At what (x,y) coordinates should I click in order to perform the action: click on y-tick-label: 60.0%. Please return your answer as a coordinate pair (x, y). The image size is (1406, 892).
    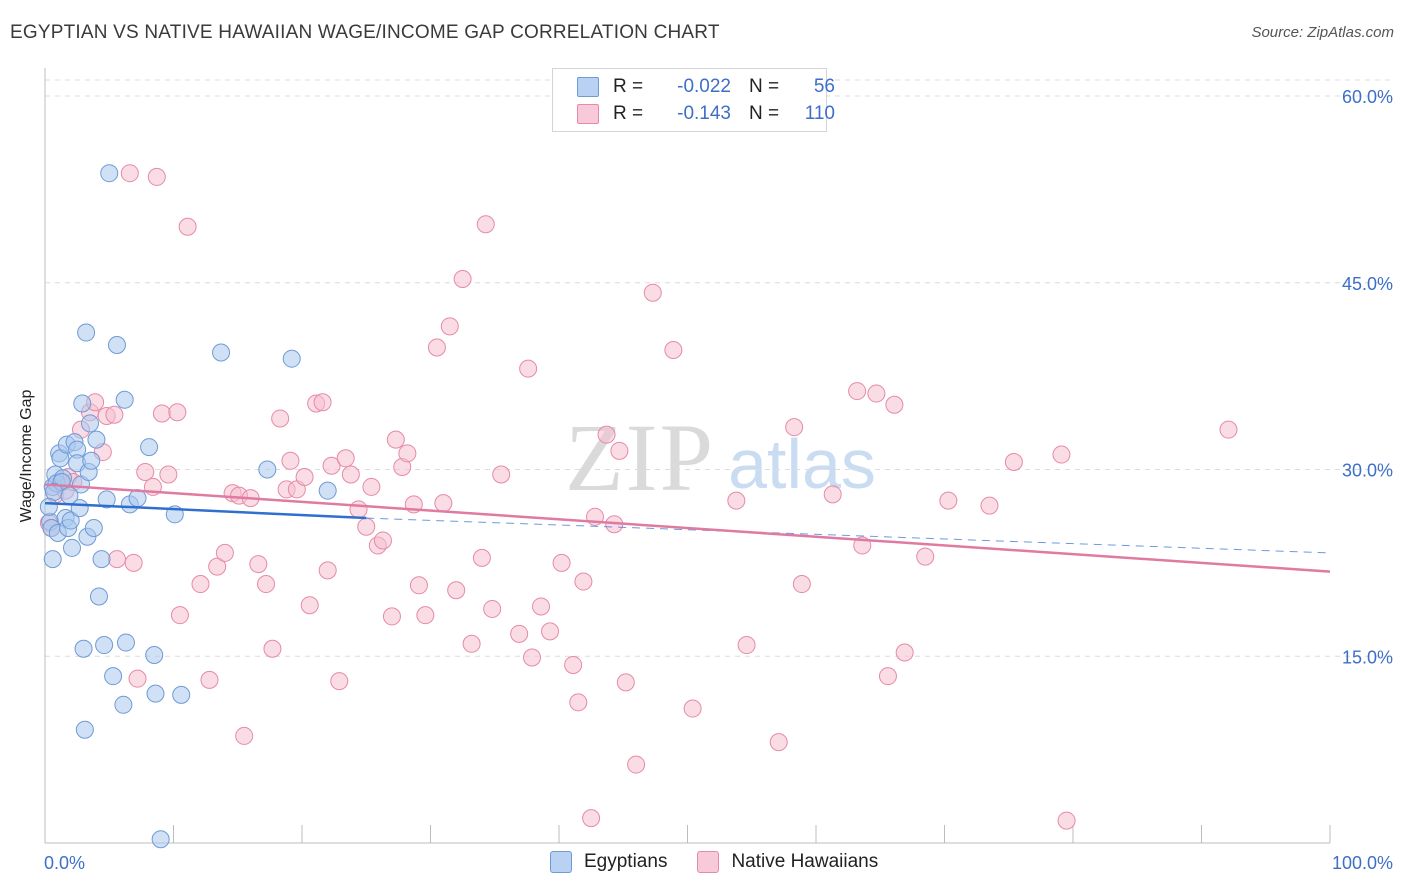
    Looking at the image, I should click on (1367, 97).